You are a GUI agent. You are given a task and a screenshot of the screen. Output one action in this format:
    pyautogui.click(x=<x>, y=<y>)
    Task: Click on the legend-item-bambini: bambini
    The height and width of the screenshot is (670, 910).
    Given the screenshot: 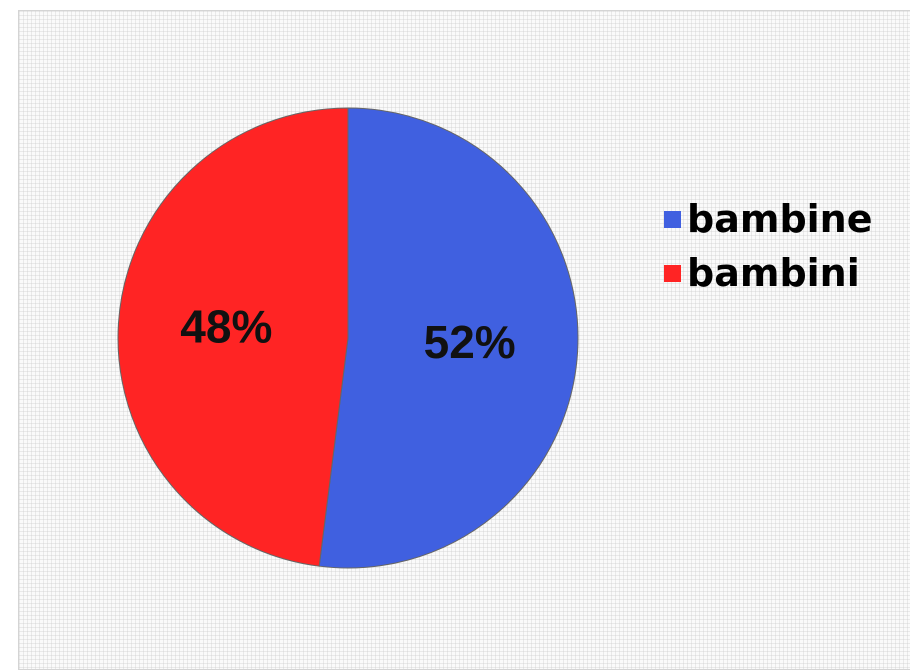 What is the action you would take?
    pyautogui.click(x=768, y=273)
    